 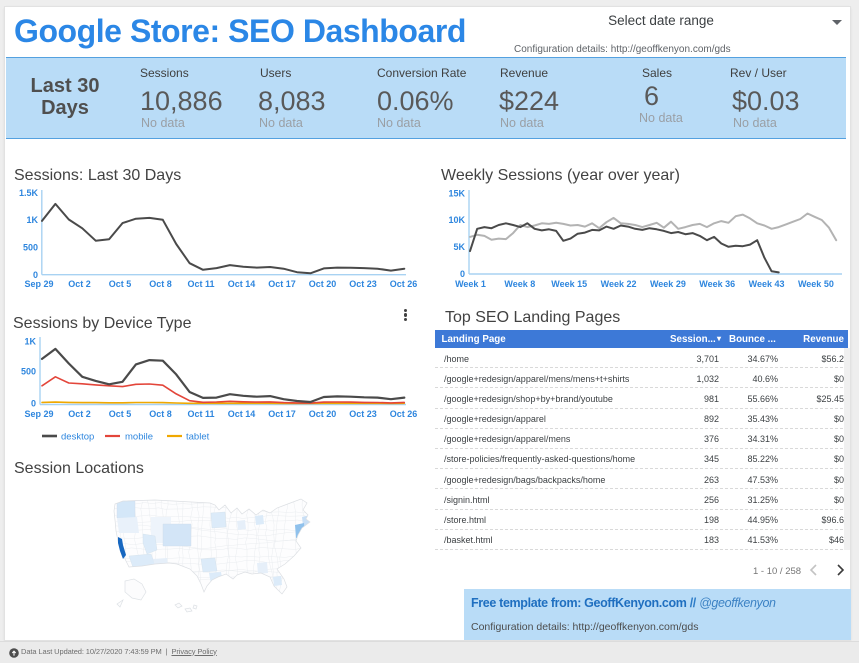 I want to click on svg-text: Week 1, so click(x=470, y=284).